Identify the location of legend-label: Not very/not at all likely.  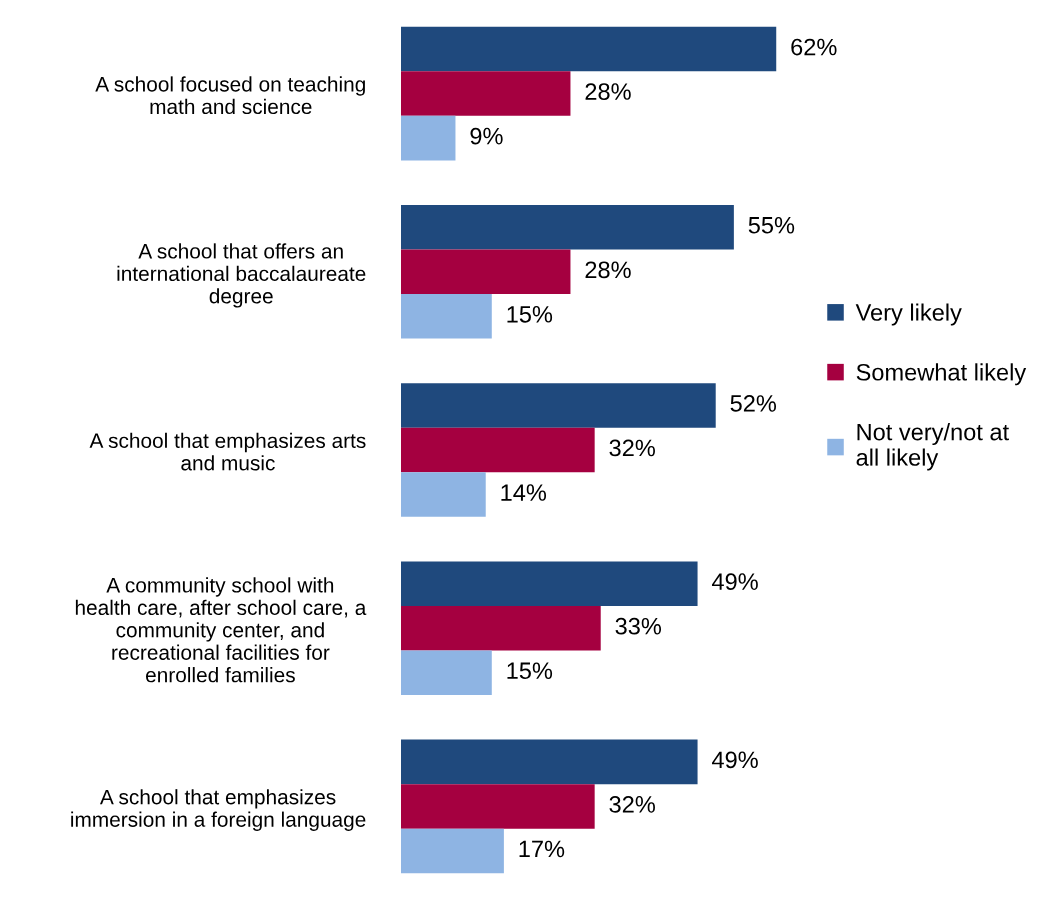
(932, 447).